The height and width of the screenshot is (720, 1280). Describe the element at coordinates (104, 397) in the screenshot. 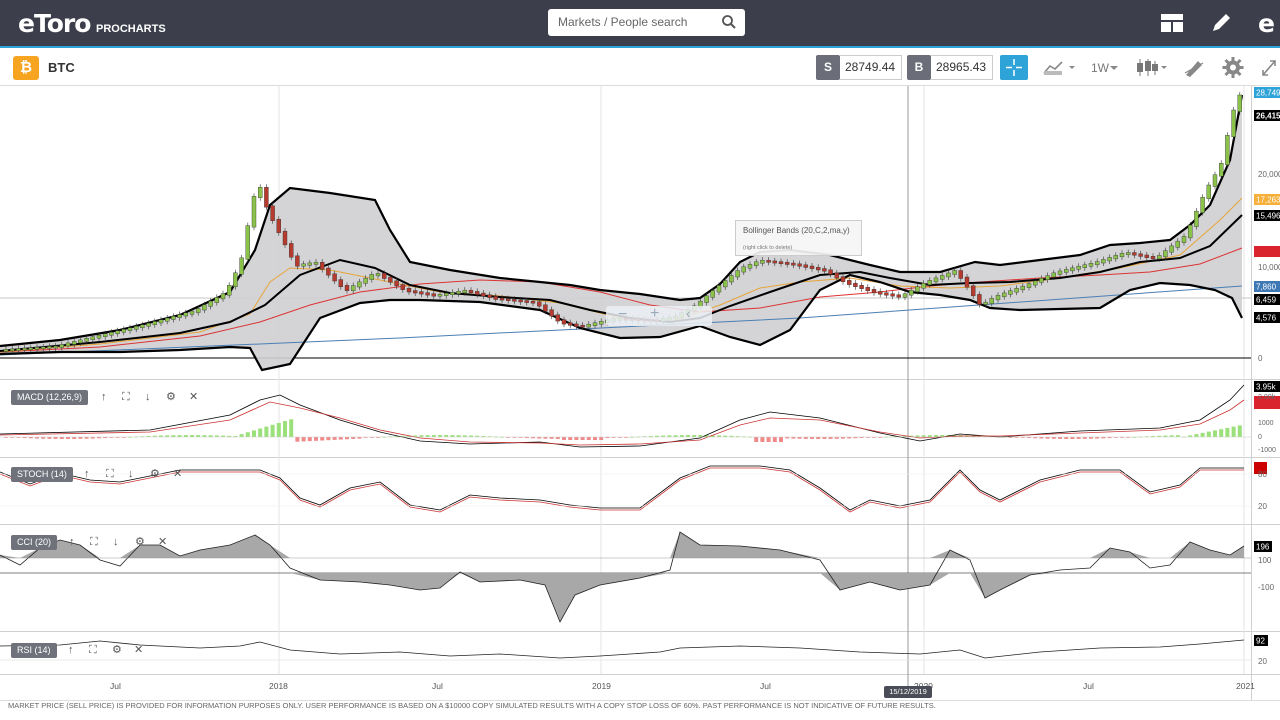

I see `macd-move-up-icon: ↑` at that location.